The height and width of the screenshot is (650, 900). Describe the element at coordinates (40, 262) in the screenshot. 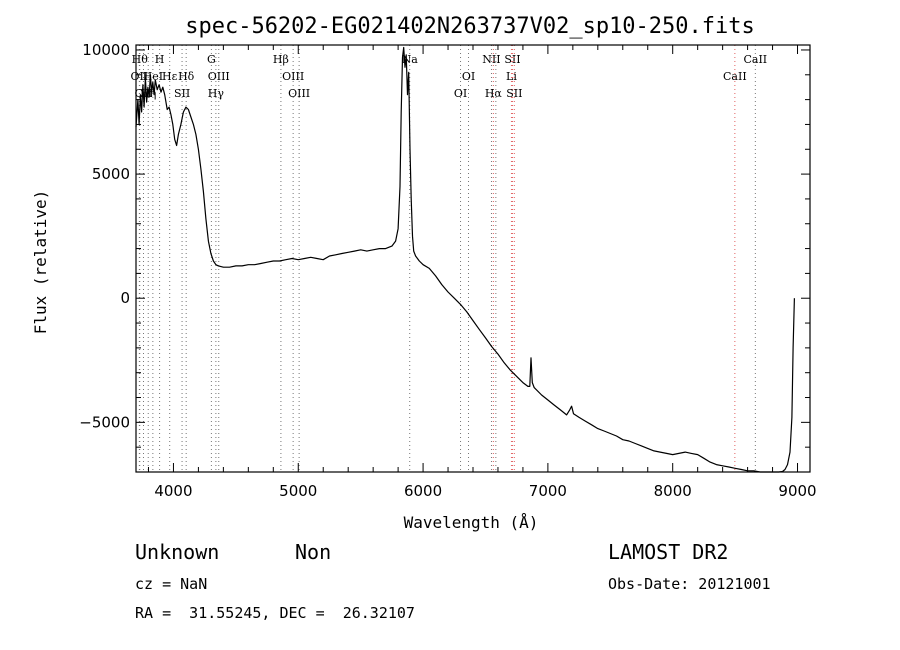

I see `y-axis-label: Flux (relative)` at that location.